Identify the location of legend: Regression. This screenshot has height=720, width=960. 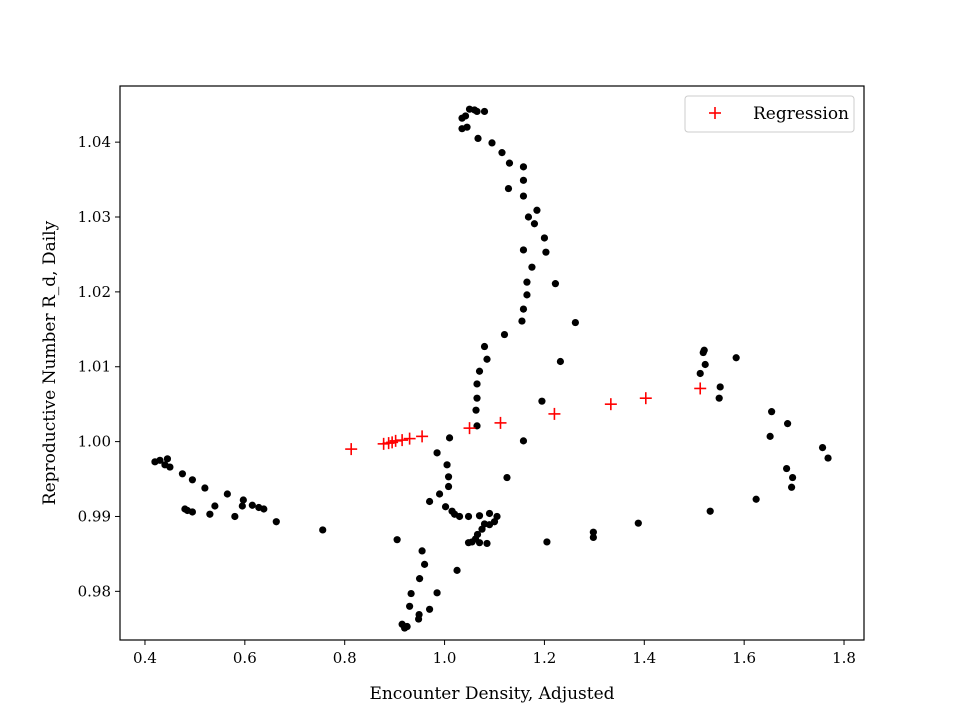
(769, 114).